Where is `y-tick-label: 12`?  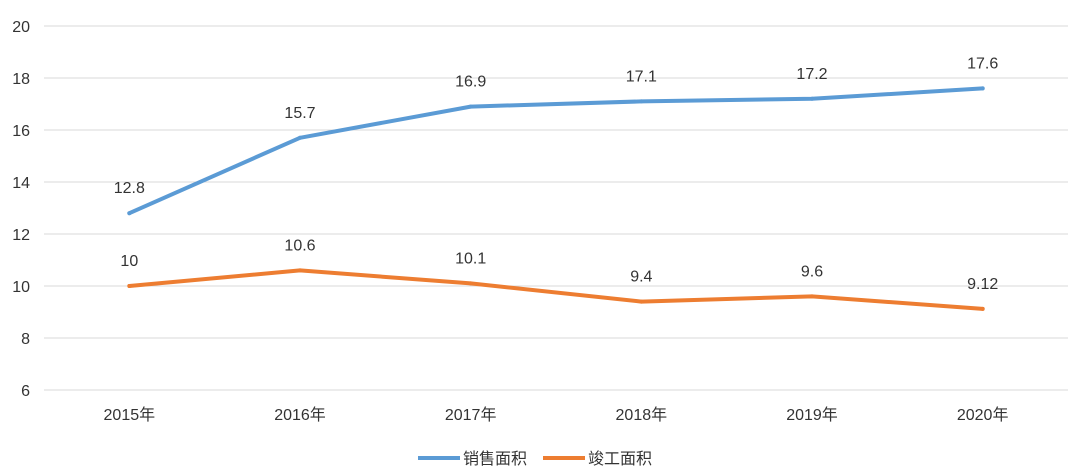 y-tick-label: 12 is located at coordinates (21, 235).